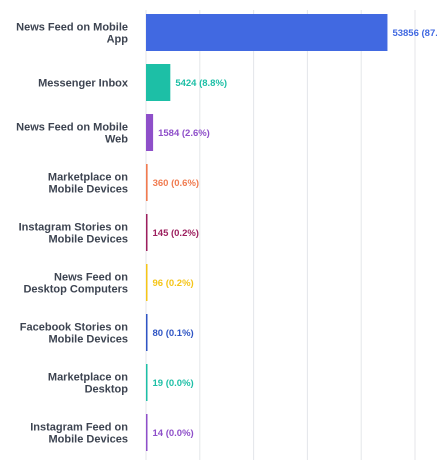 This screenshot has height=463, width=437. I want to click on category-label: Messenger Inbox, so click(83, 84).